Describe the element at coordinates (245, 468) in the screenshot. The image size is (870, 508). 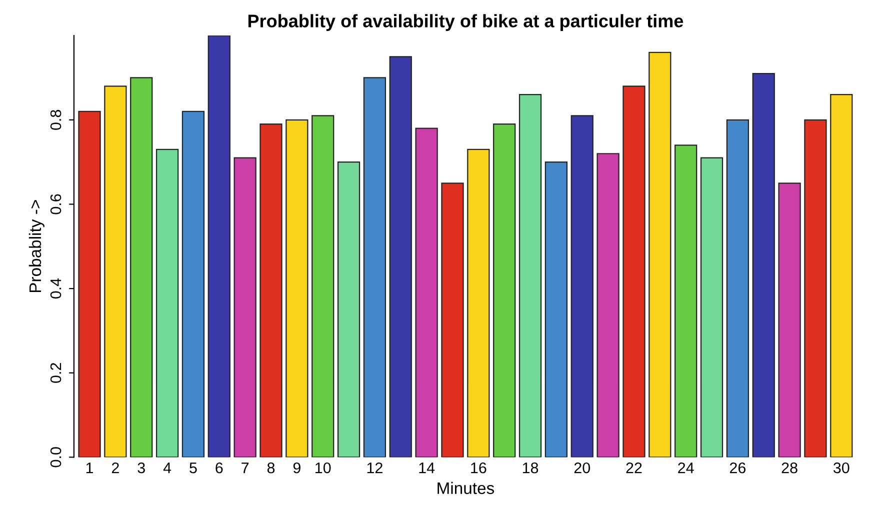
I see `x-tick-label: 7` at that location.